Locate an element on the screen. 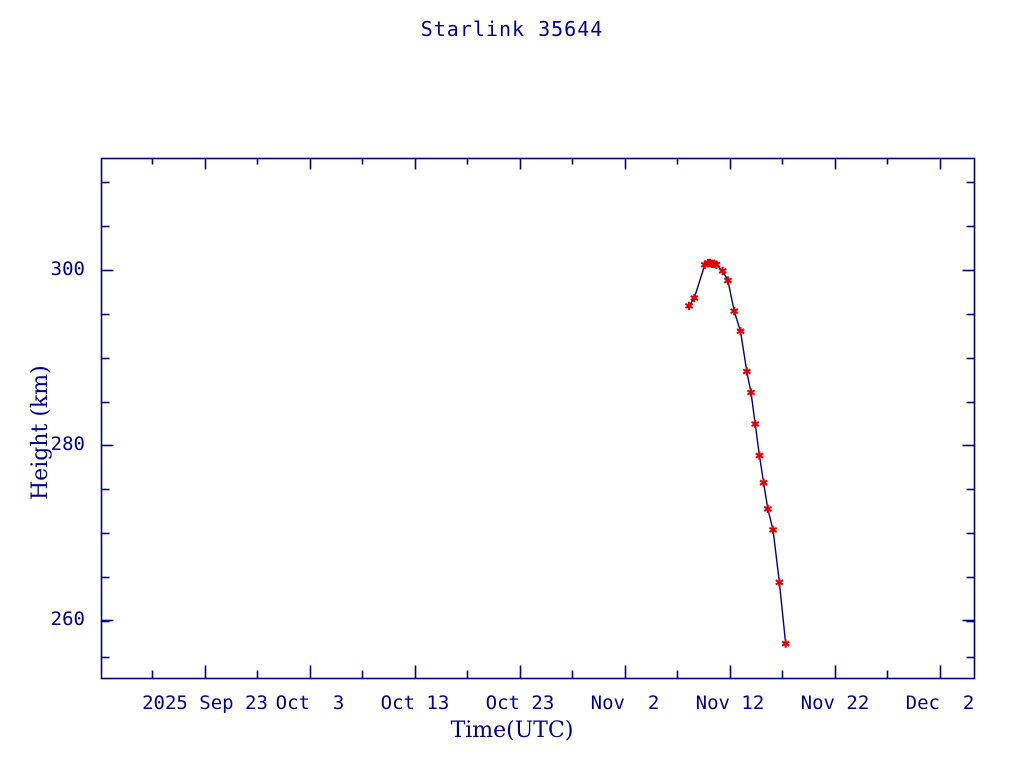 The width and height of the screenshot is (1024, 768). x-tick-label: Nov 22 is located at coordinates (835, 703).